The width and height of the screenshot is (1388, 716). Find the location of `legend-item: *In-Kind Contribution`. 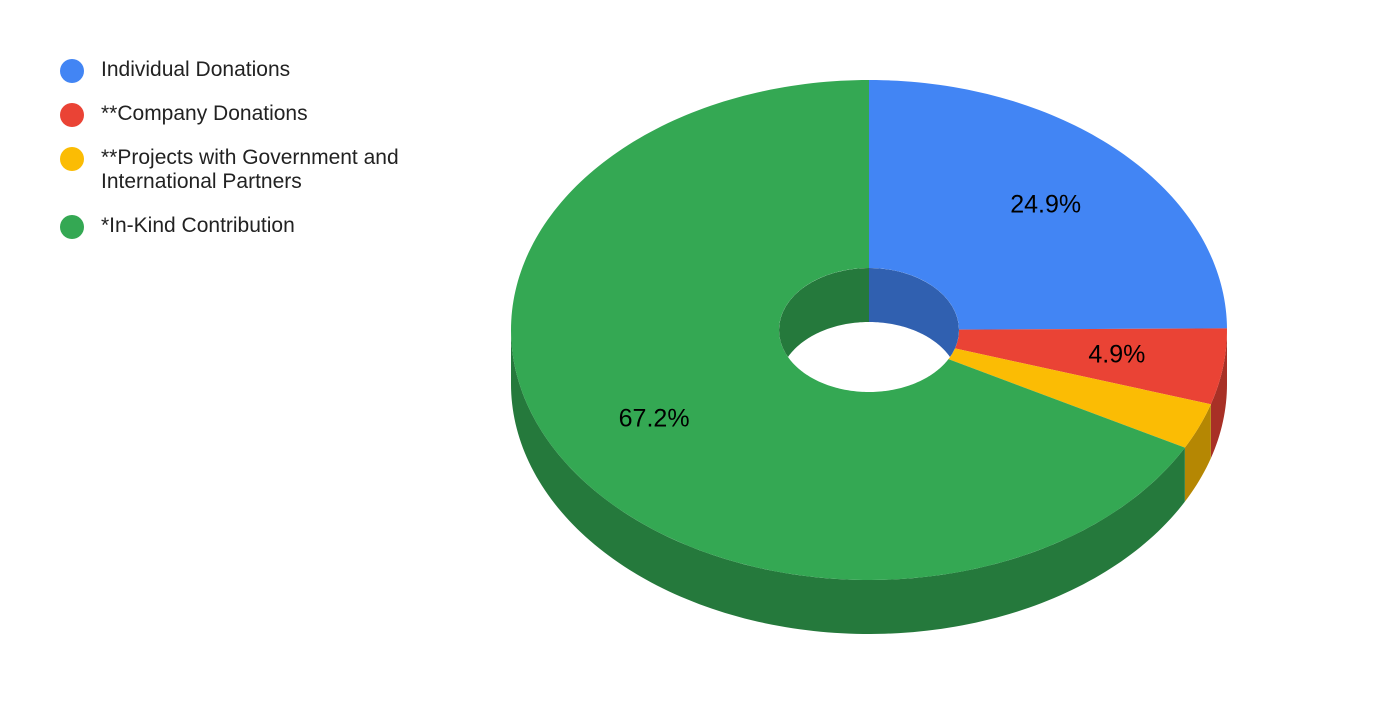

legend-item: *In-Kind Contribution is located at coordinates (230, 226).